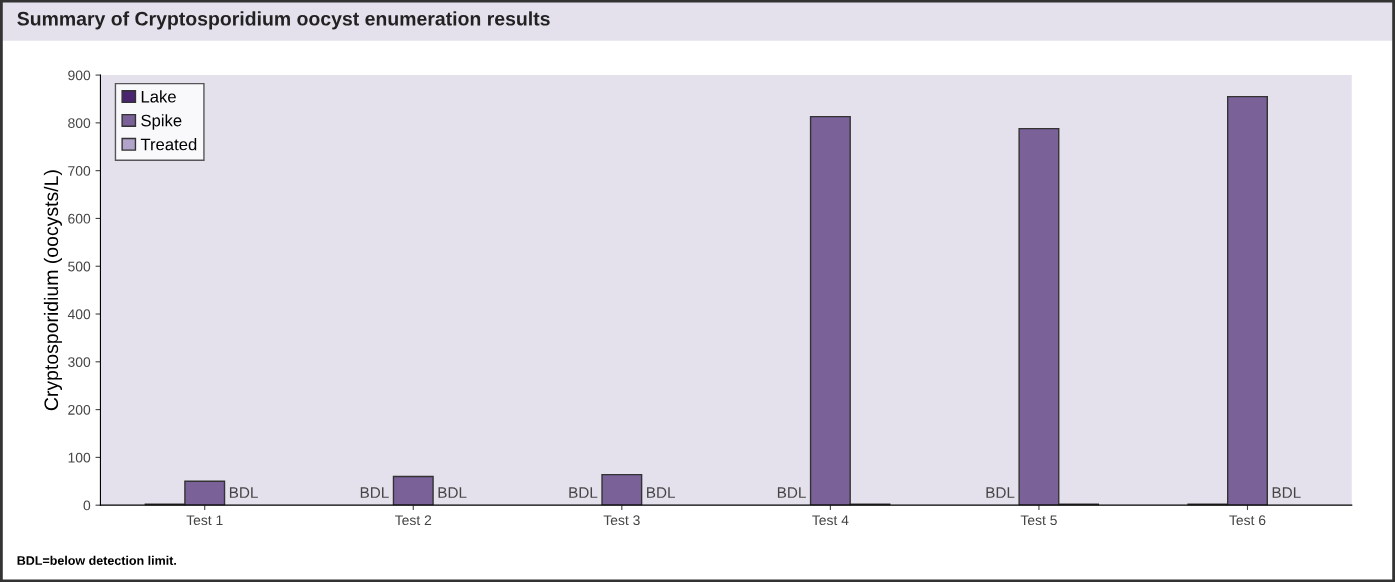 The height and width of the screenshot is (582, 1395). Describe the element at coordinates (87, 505) in the screenshot. I see `y-tick-label: 0` at that location.